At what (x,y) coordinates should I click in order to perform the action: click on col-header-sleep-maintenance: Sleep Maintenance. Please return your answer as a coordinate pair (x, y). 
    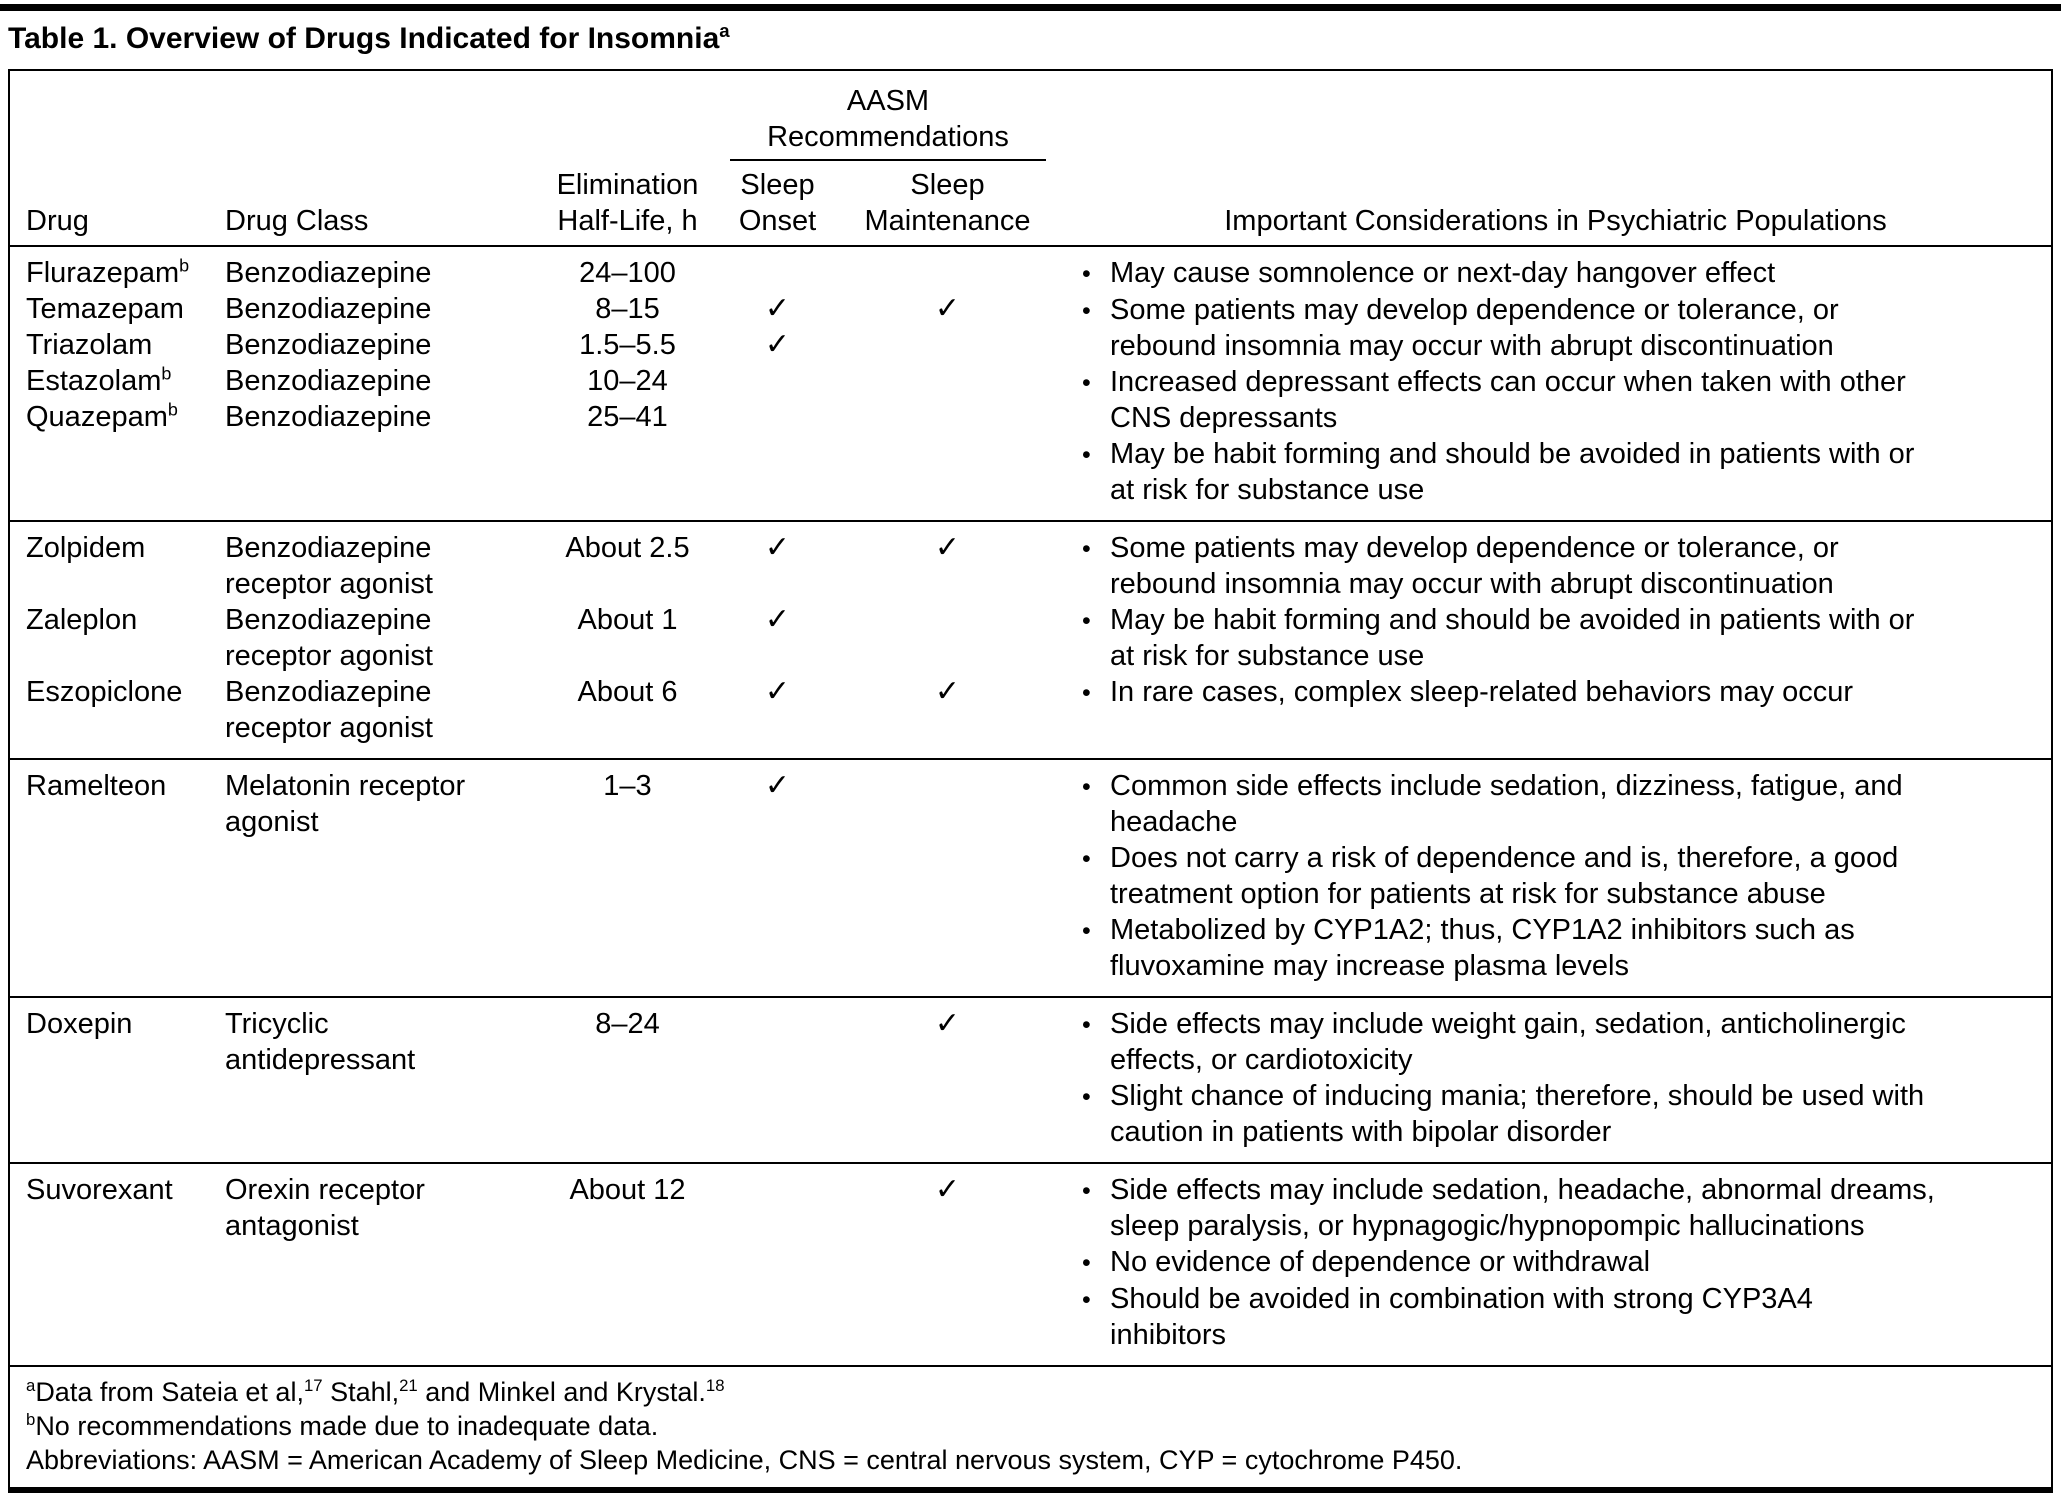
    Looking at the image, I should click on (947, 203).